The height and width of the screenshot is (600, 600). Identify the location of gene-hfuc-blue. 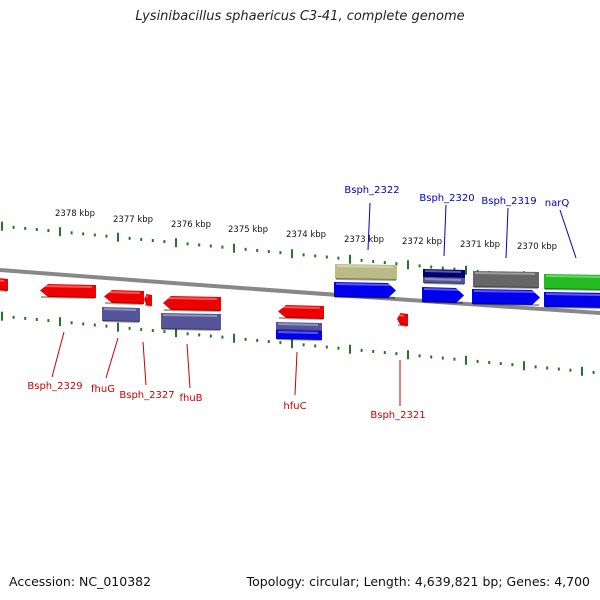
(299, 335).